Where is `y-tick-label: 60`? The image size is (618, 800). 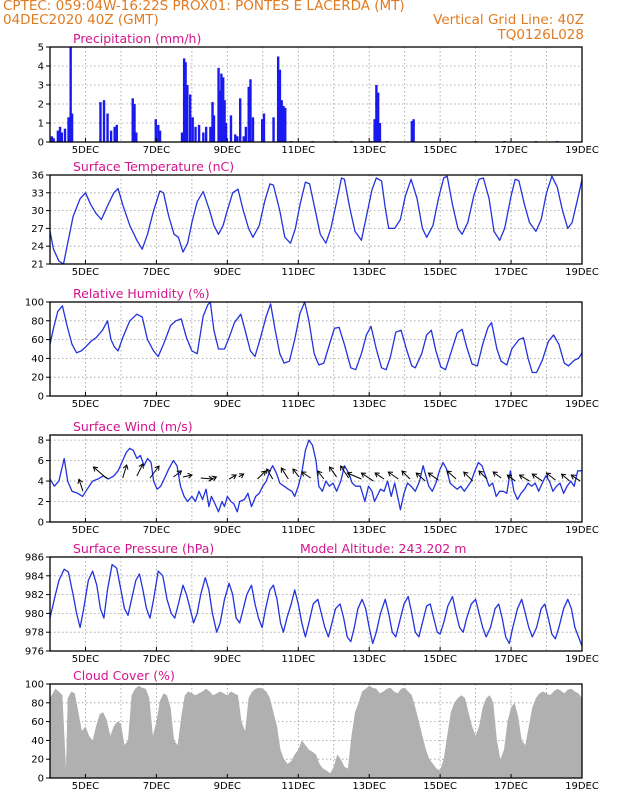 y-tick-label: 60 is located at coordinates (37, 340).